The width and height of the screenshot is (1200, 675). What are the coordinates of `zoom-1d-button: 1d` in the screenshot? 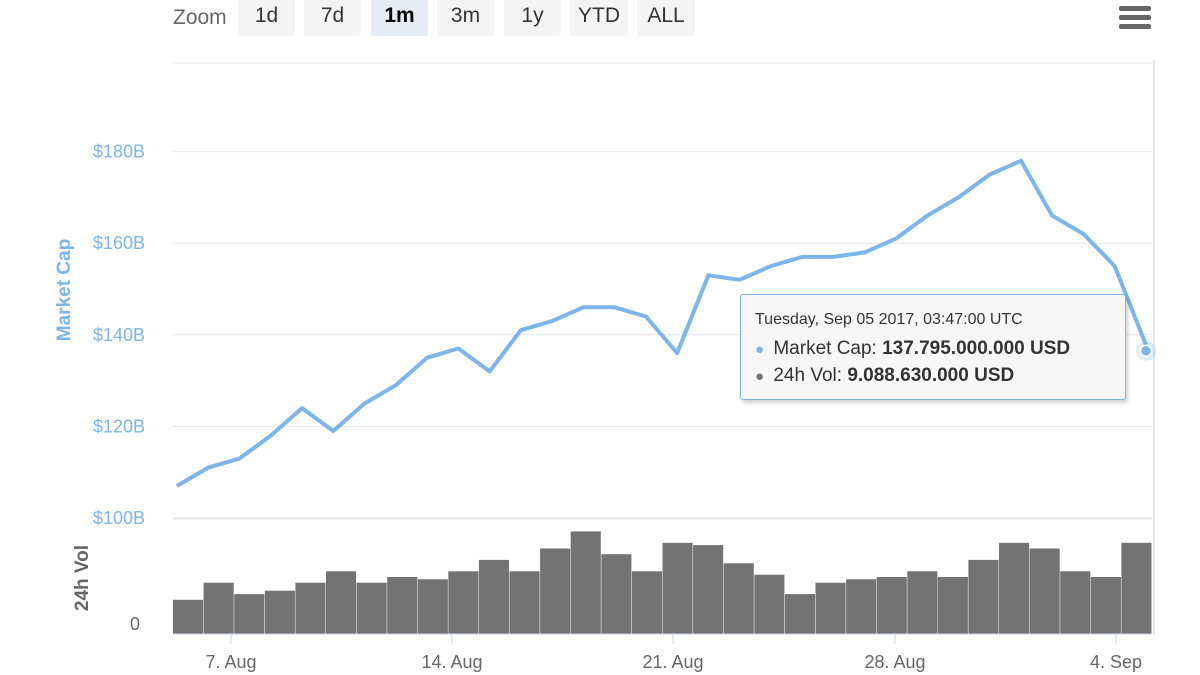 It's located at (266, 18).